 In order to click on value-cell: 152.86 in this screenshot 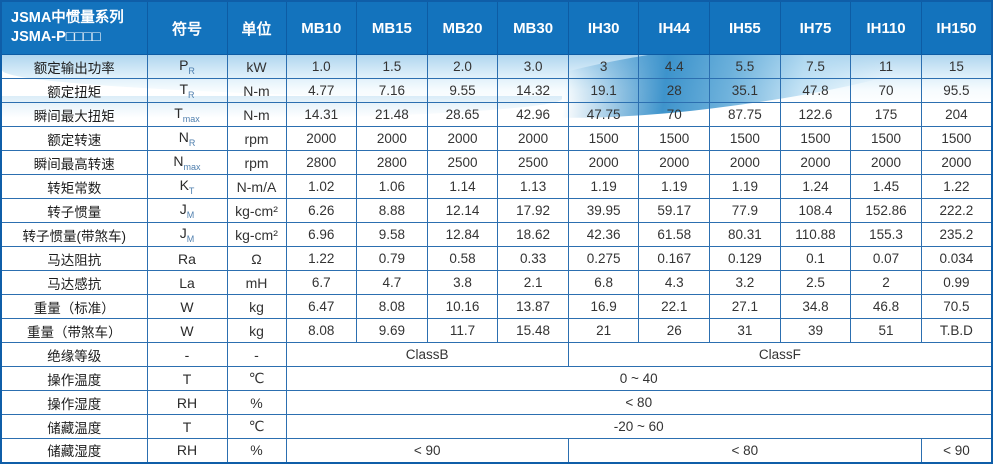, I will do `click(886, 210)`.